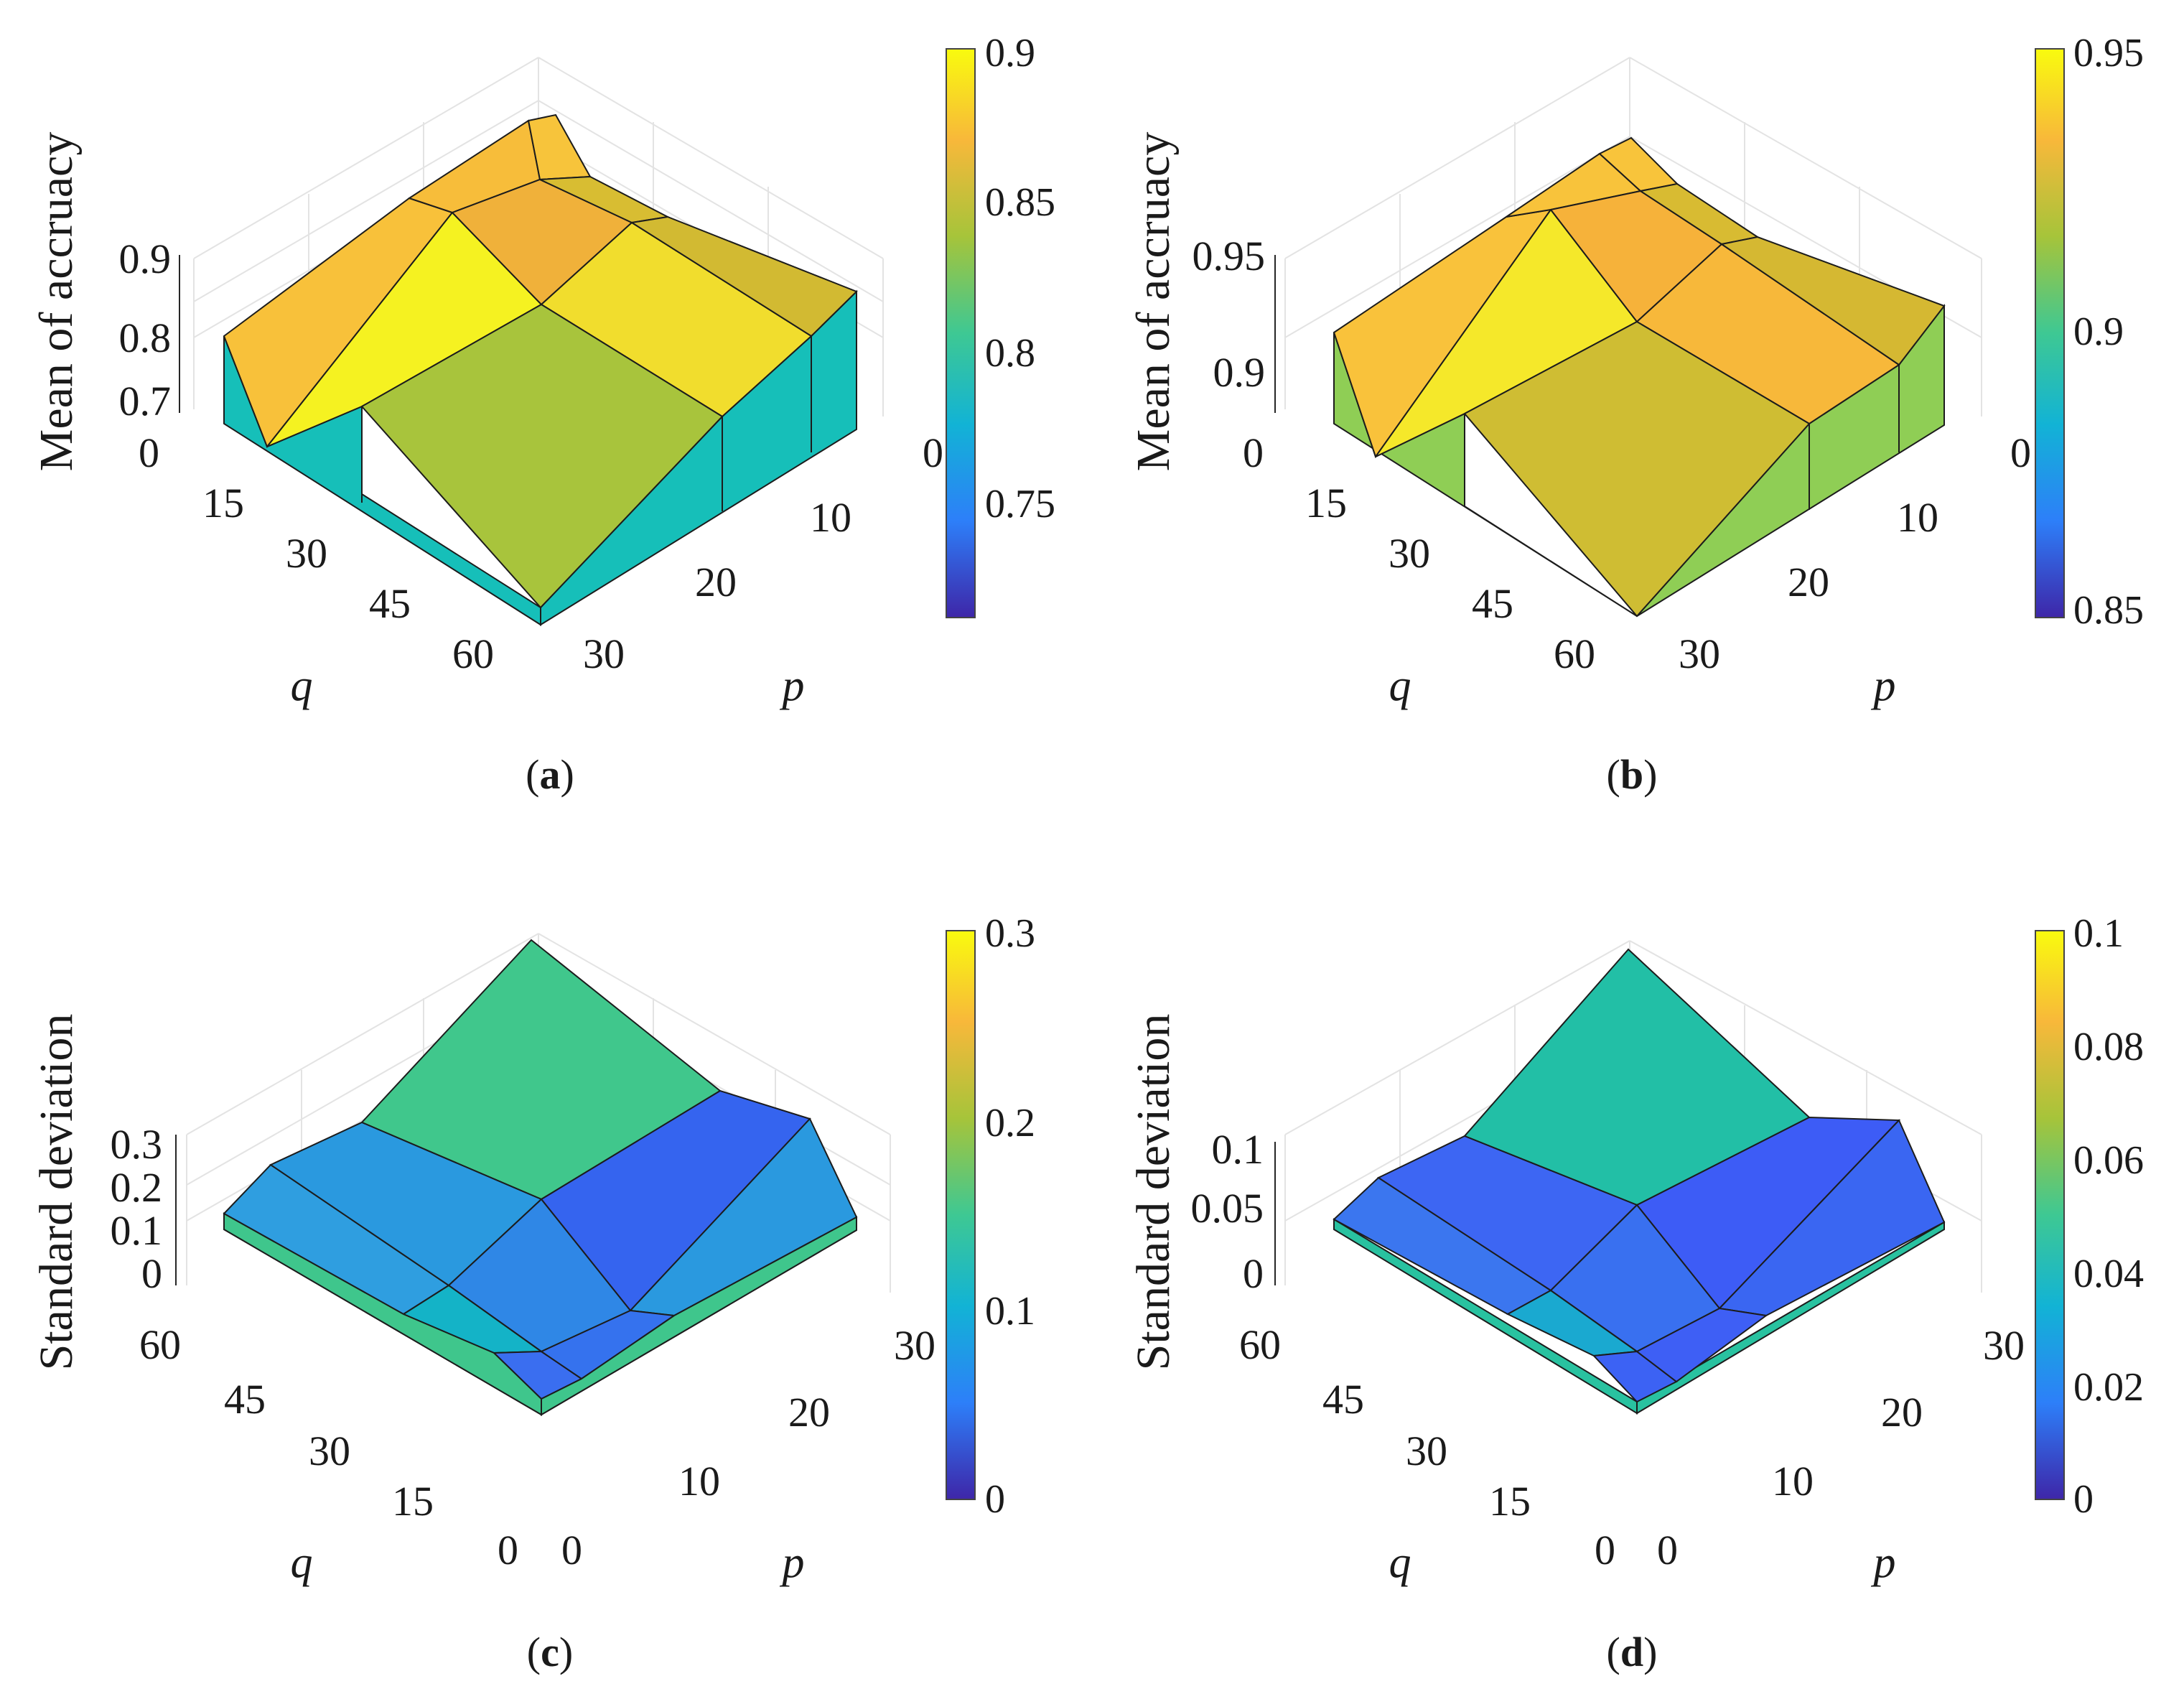  What do you see at coordinates (1201, 302) in the screenshot?
I see `panel-b-z-axis: 0.9 0.95 Mean of accruacy` at bounding box center [1201, 302].